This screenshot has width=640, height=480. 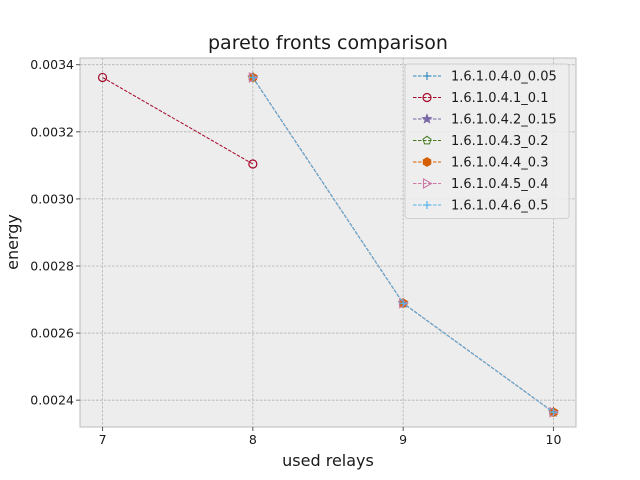 What do you see at coordinates (499, 98) in the screenshot?
I see `legend-label: 1.6.1.0.4.1_0.1` at bounding box center [499, 98].